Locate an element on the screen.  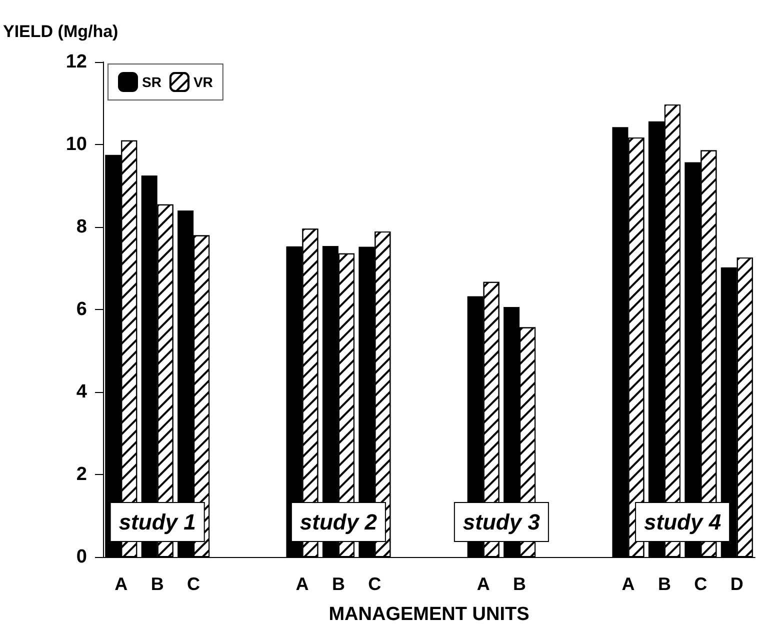
y-tick-label: 0 is located at coordinates (81, 557).